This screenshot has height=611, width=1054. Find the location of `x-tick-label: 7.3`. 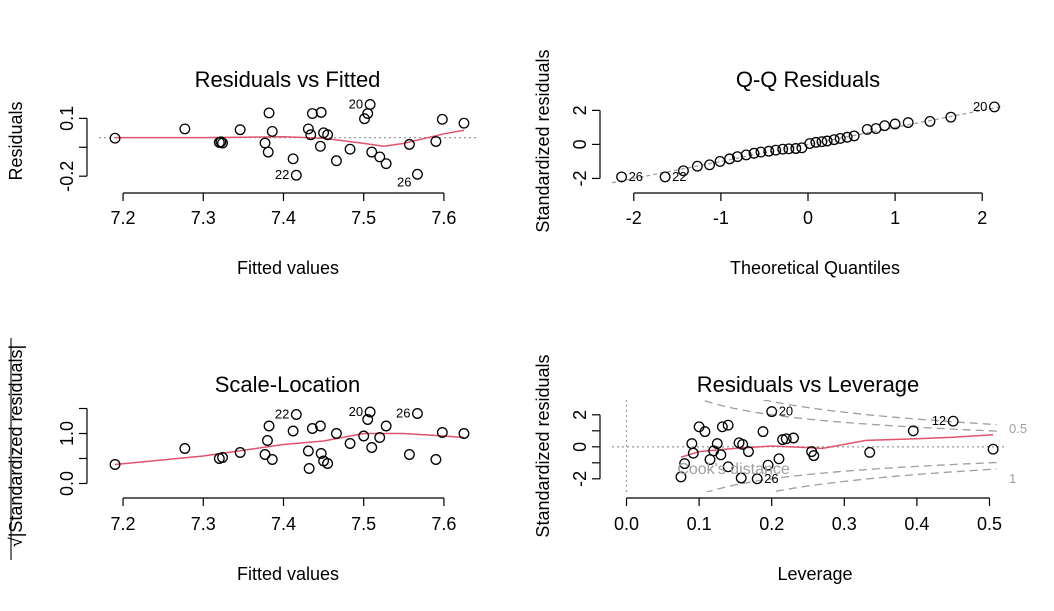

x-tick-label: 7.3 is located at coordinates (203, 524).